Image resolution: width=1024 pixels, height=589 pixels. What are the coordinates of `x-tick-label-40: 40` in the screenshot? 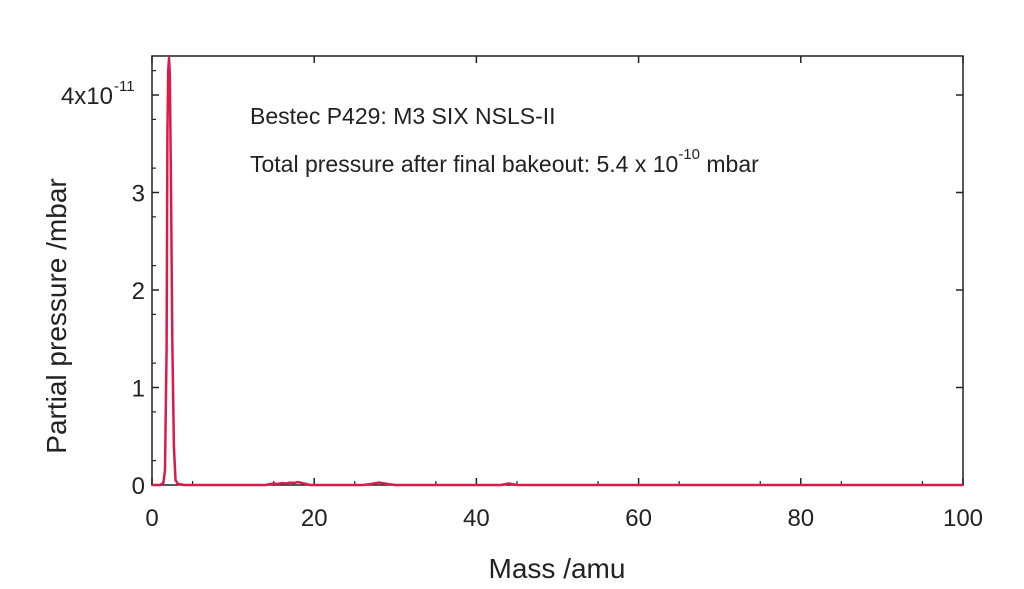 It's located at (476, 518).